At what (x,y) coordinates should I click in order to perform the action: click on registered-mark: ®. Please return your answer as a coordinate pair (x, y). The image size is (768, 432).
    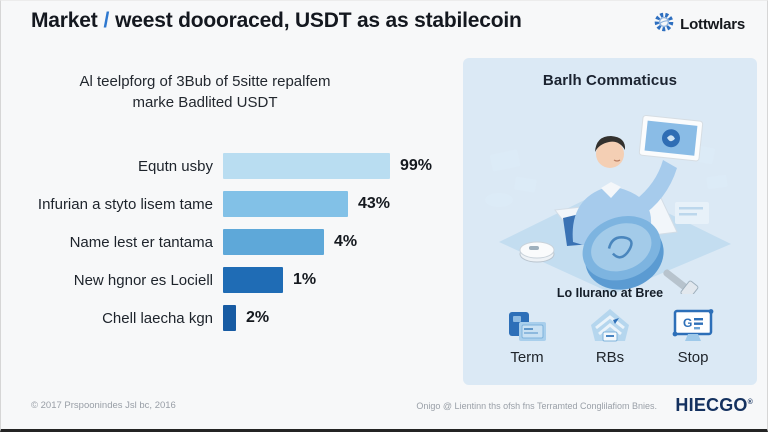
    Looking at the image, I should click on (750, 402).